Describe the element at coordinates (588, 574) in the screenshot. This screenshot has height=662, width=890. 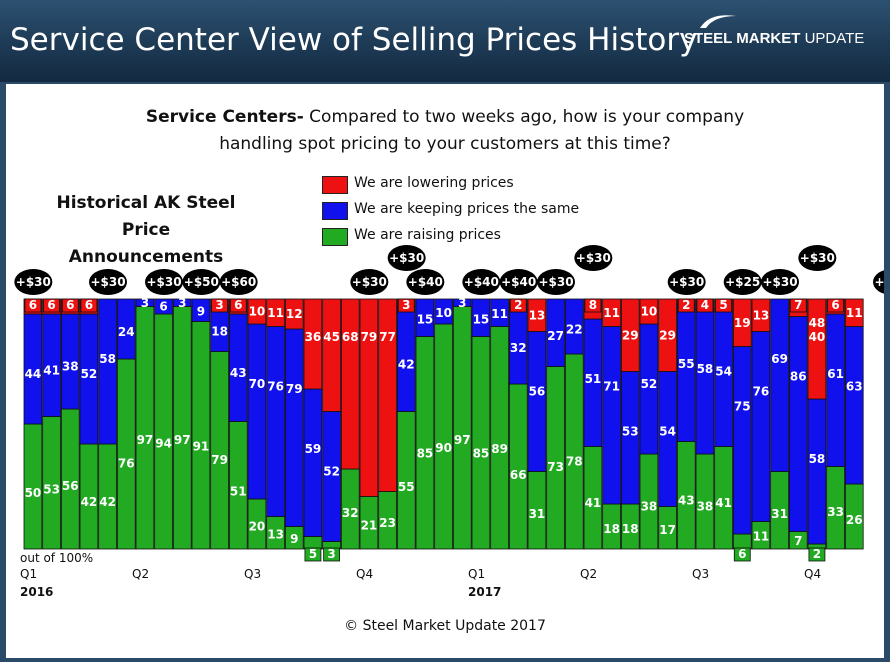
I see `quarter-tick-5: Q2` at that location.